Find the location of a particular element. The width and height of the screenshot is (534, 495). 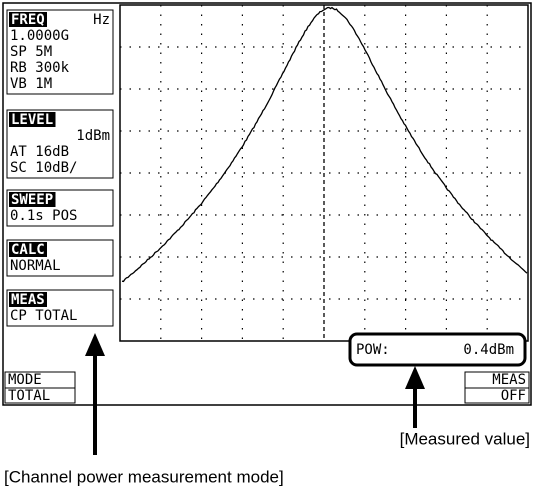

panel-line: AT 16dB is located at coordinates (39, 152).